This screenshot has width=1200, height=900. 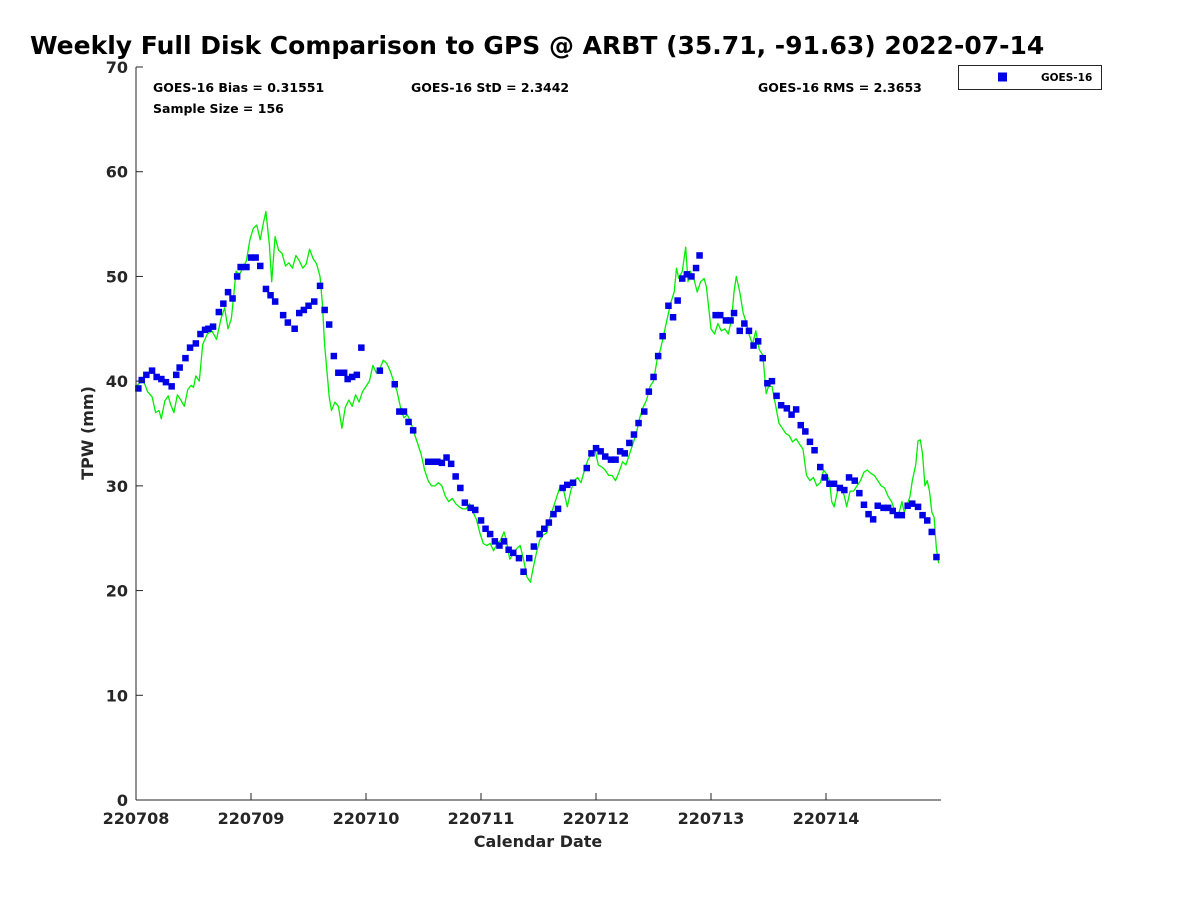 I want to click on x-tick-label: 220712, so click(x=596, y=818).